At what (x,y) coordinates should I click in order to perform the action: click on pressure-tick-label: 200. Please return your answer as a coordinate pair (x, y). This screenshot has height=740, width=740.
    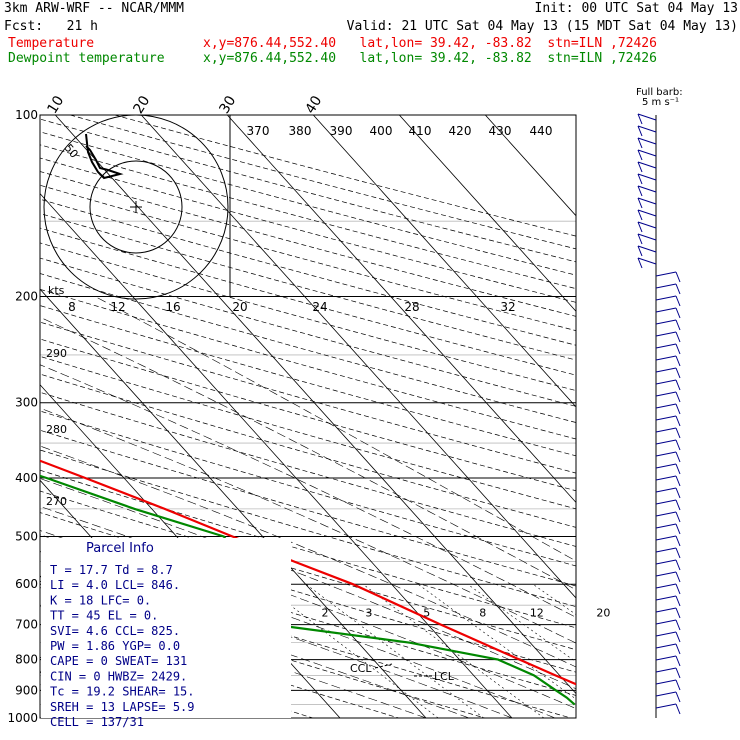
    Looking at the image, I should click on (26, 297).